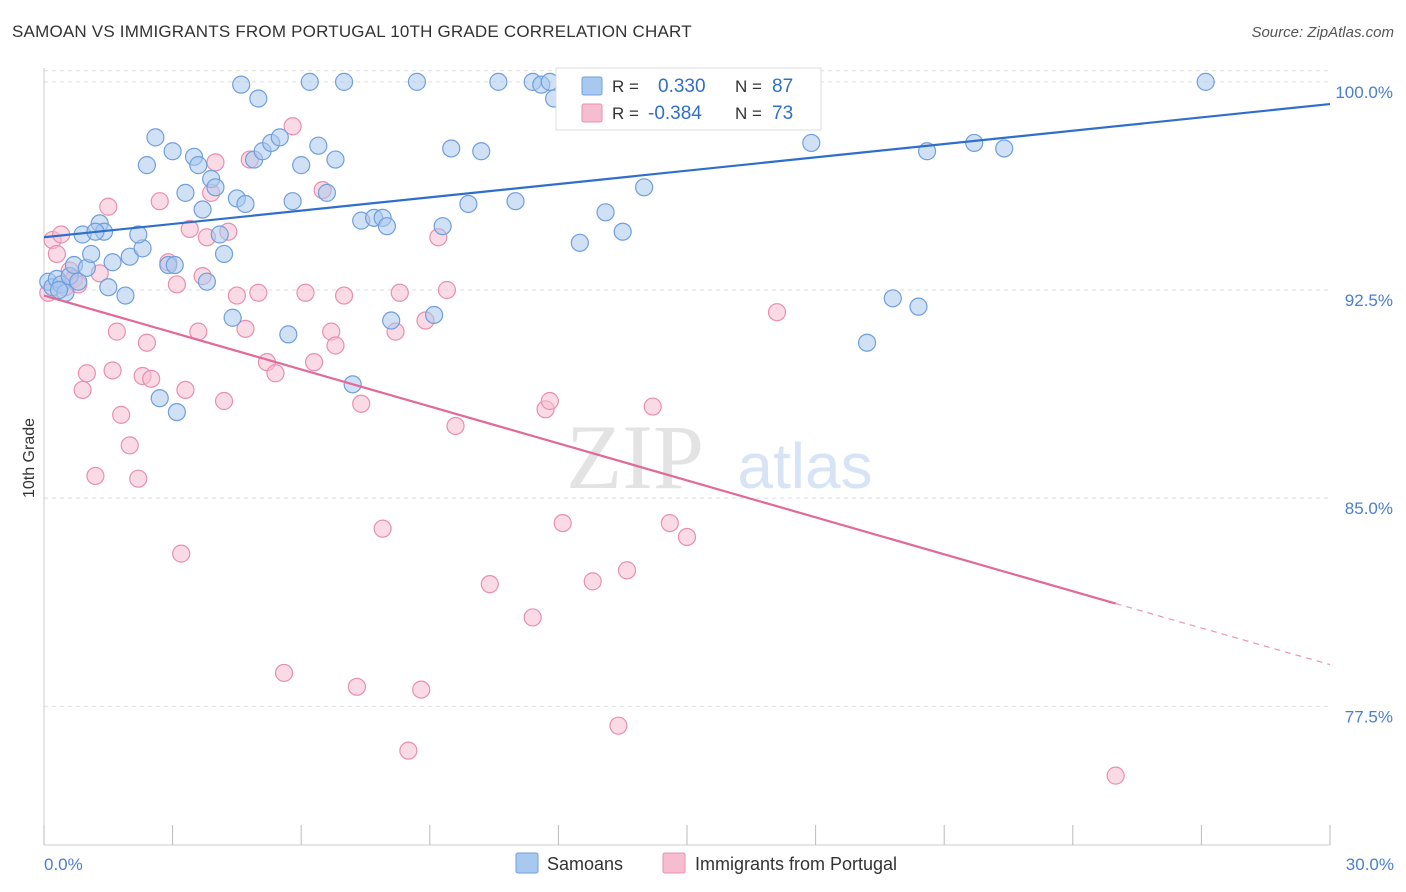 Image resolution: width=1406 pixels, height=892 pixels. What do you see at coordinates (748, 86) in the screenshot?
I see `legend-n-label-samoans: N =` at bounding box center [748, 86].